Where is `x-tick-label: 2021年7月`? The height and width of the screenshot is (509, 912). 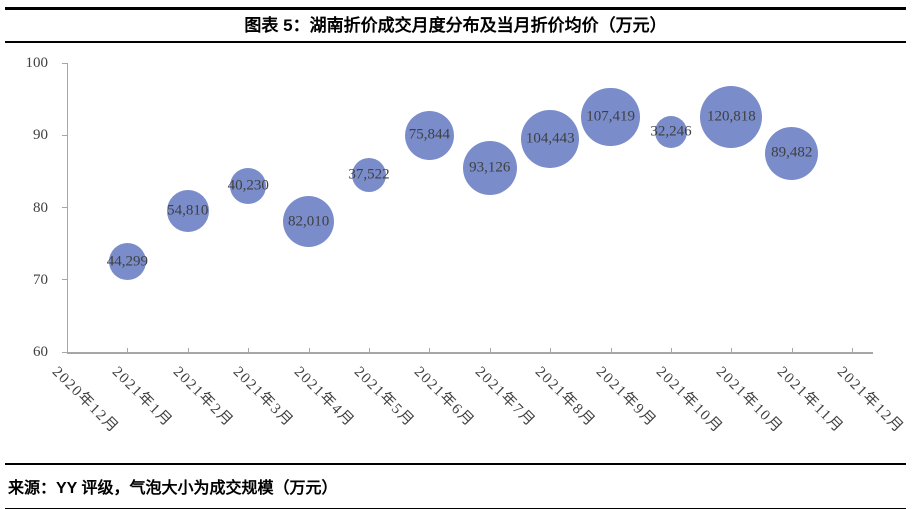 x-tick-label: 2021年7月 is located at coordinates (505, 397).